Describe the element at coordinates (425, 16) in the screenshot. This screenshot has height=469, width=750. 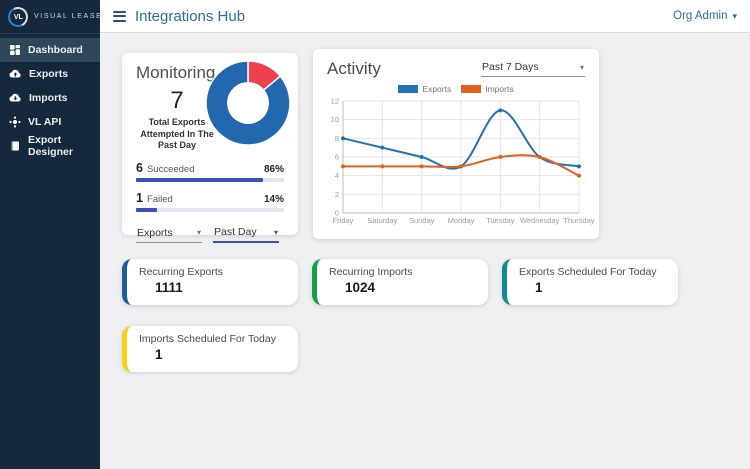
I see `top-header: Integrations Hub Org Admin ▾` at that location.